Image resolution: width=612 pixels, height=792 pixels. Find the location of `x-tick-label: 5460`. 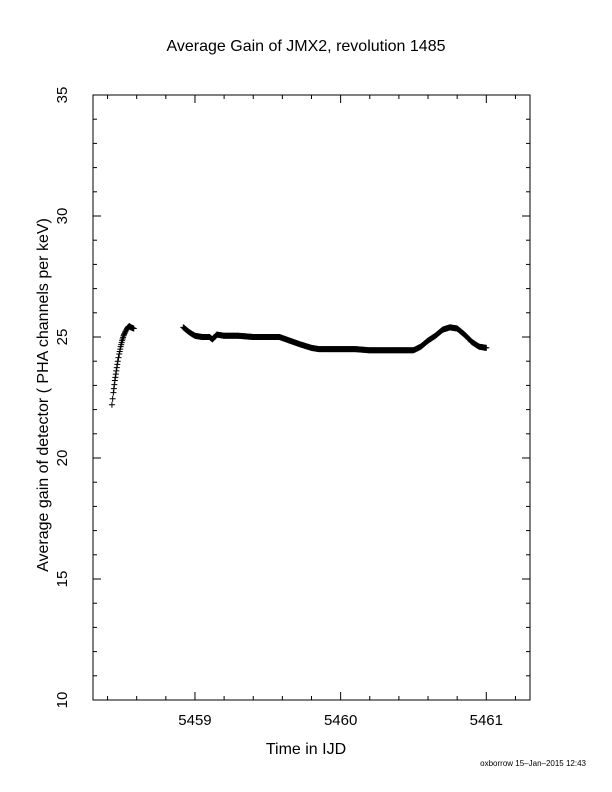

x-tick-label: 5460 is located at coordinates (340, 720).